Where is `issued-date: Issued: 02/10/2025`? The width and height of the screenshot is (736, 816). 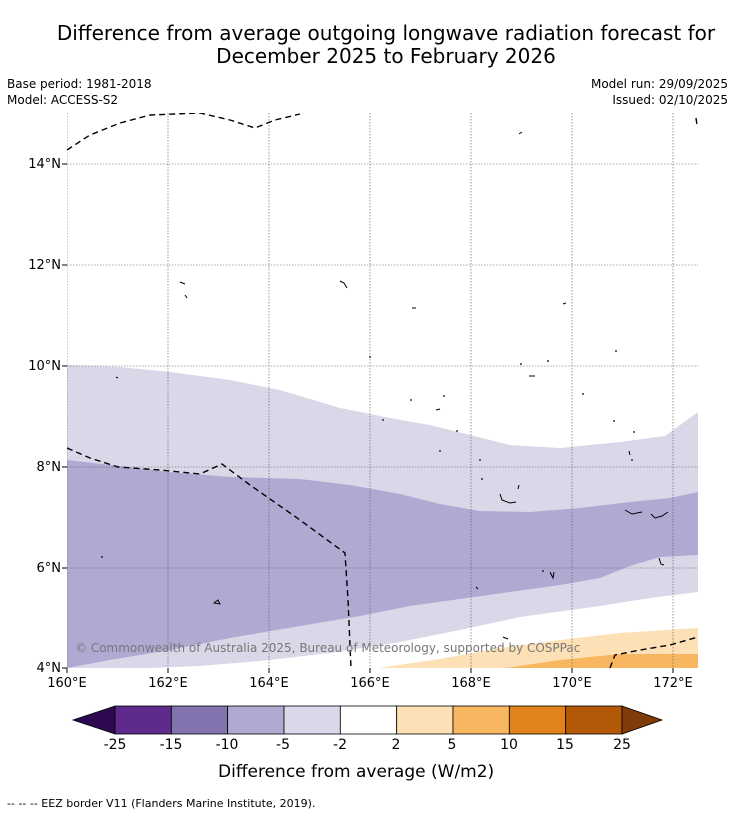 issued-date: Issued: 02/10/2025 is located at coordinates (670, 100).